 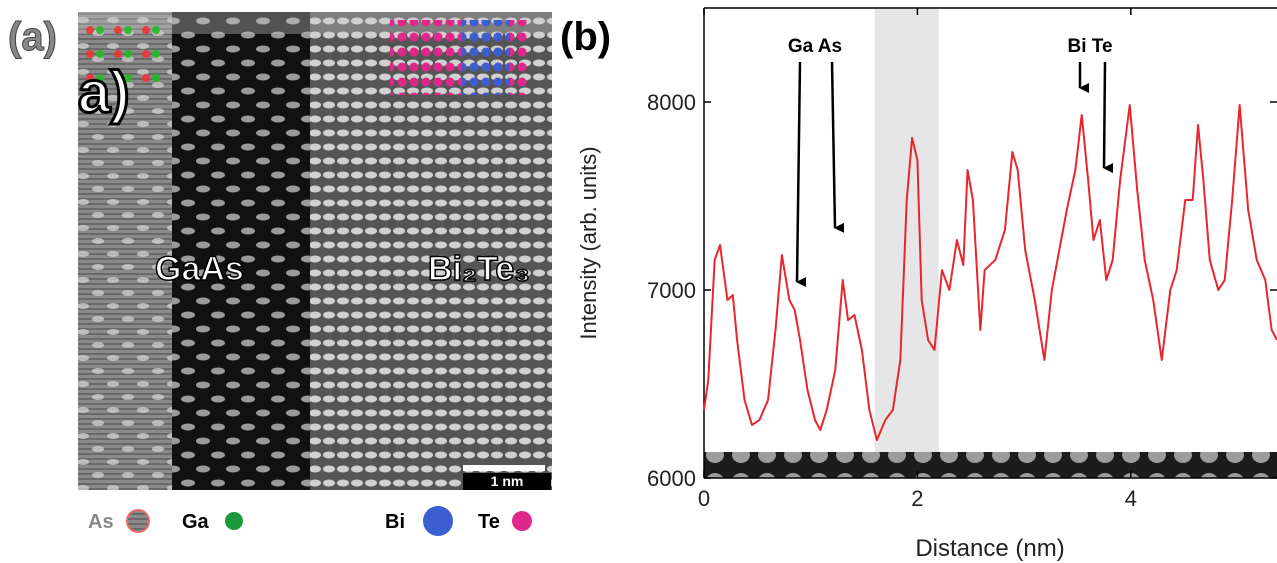 I want to click on panel-label: (a), so click(x=32, y=37).